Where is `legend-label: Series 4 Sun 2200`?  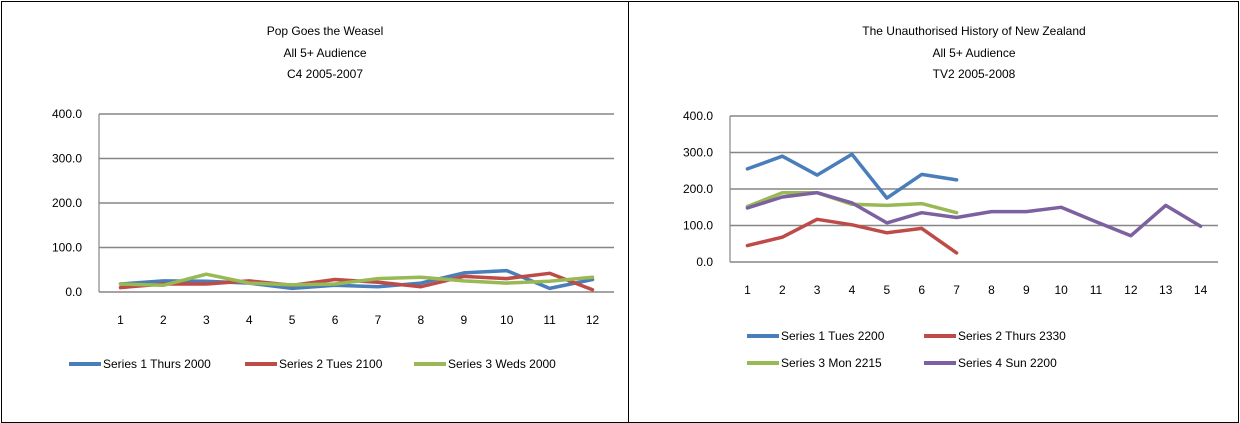 legend-label: Series 4 Sun 2200 is located at coordinates (1007, 363).